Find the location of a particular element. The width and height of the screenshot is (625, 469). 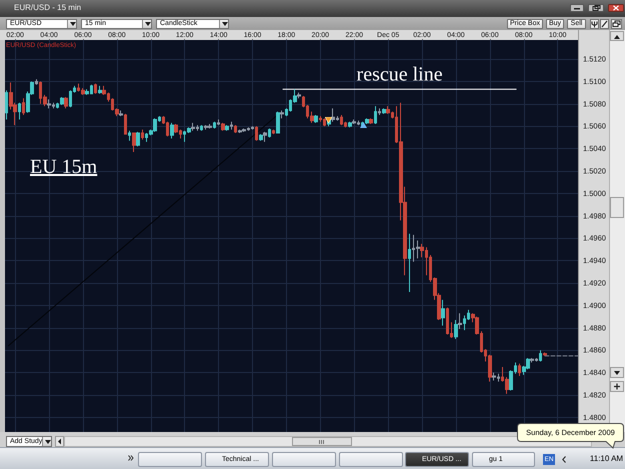

annotation: EU 15m is located at coordinates (64, 167).